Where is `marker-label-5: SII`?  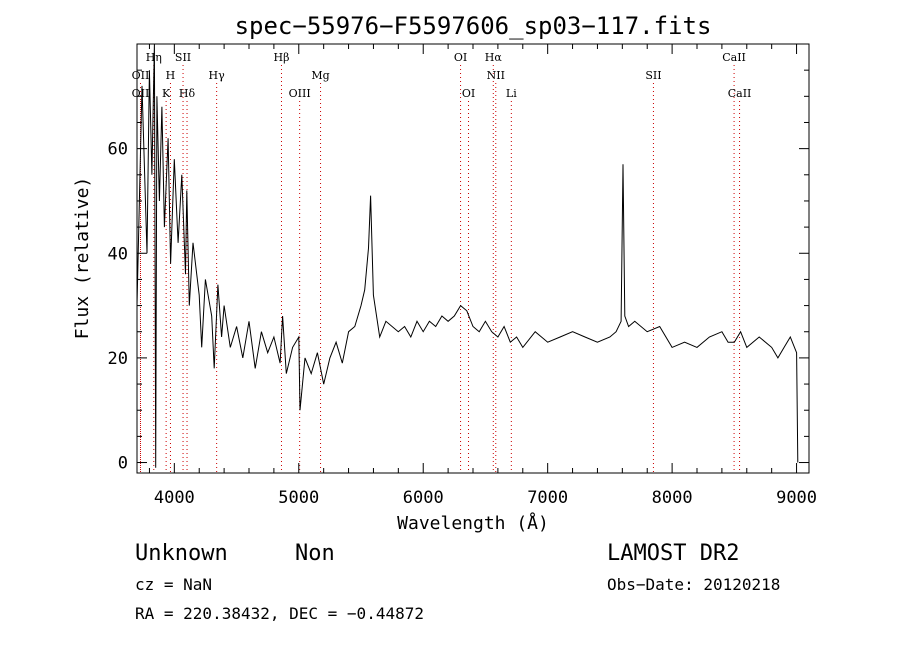
marker-label-5: SII is located at coordinates (183, 57).